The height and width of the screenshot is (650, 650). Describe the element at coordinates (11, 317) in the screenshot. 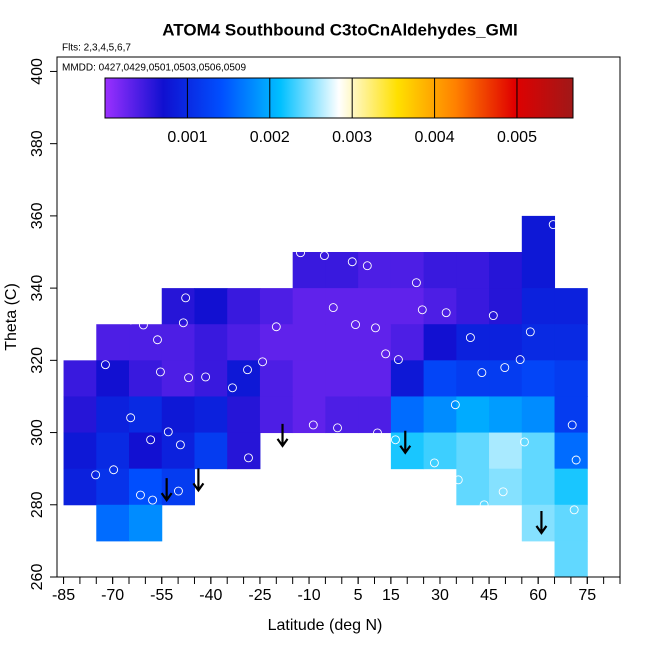

I see `y-axis-label: Theta (C)` at that location.